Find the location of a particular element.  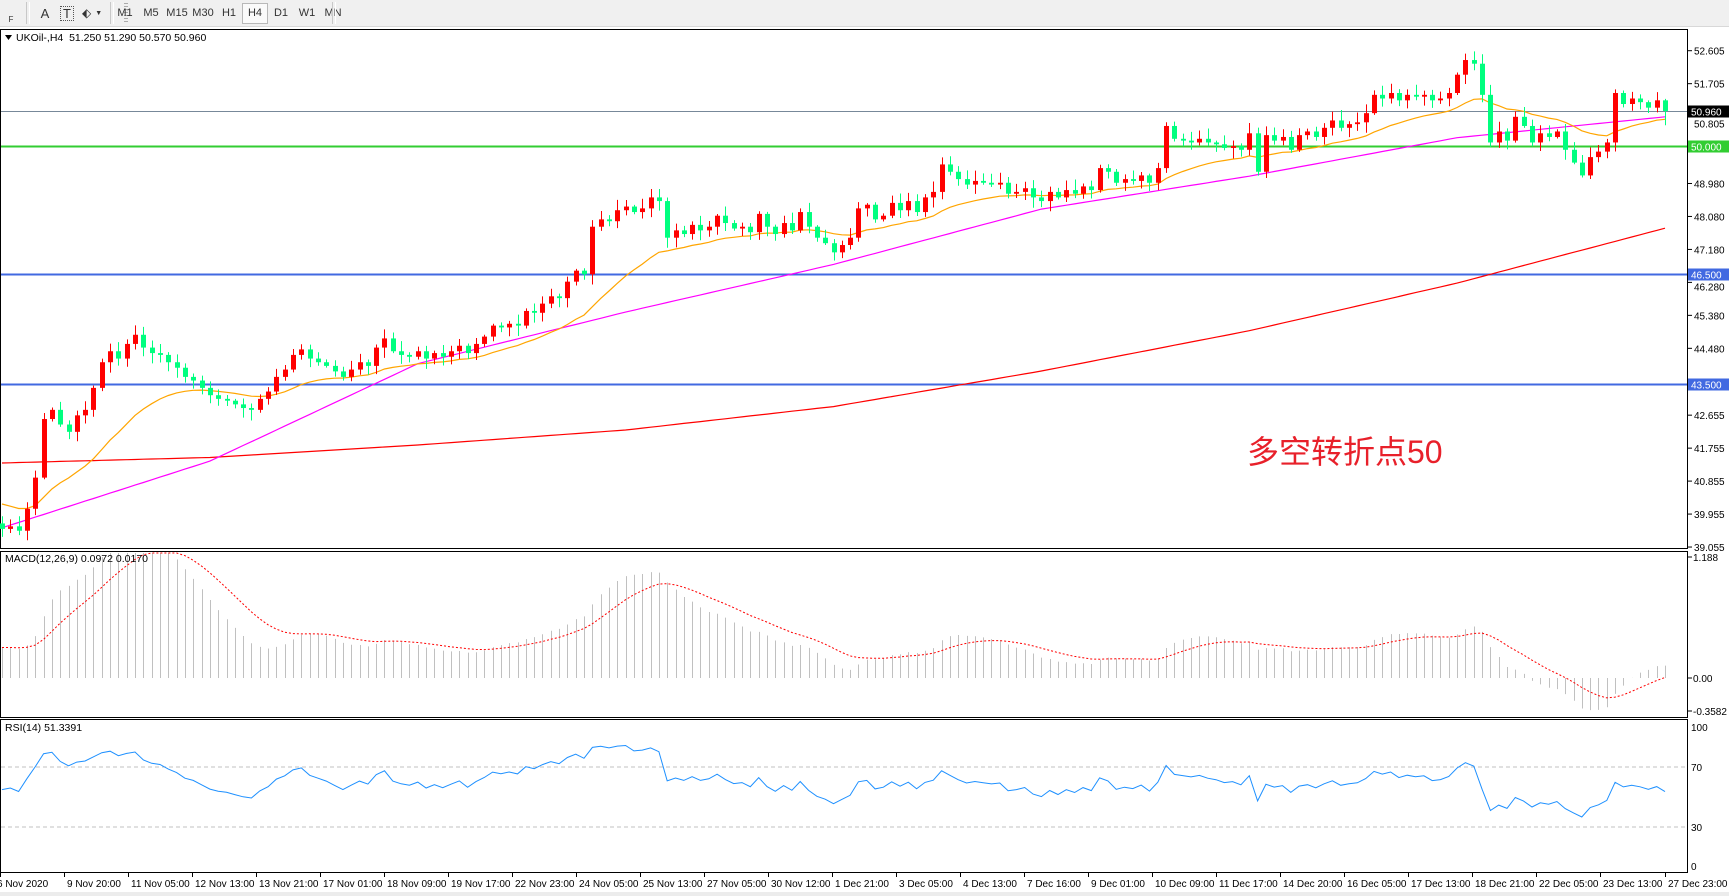

timeframe-m30-button: M30 is located at coordinates (203, 13).